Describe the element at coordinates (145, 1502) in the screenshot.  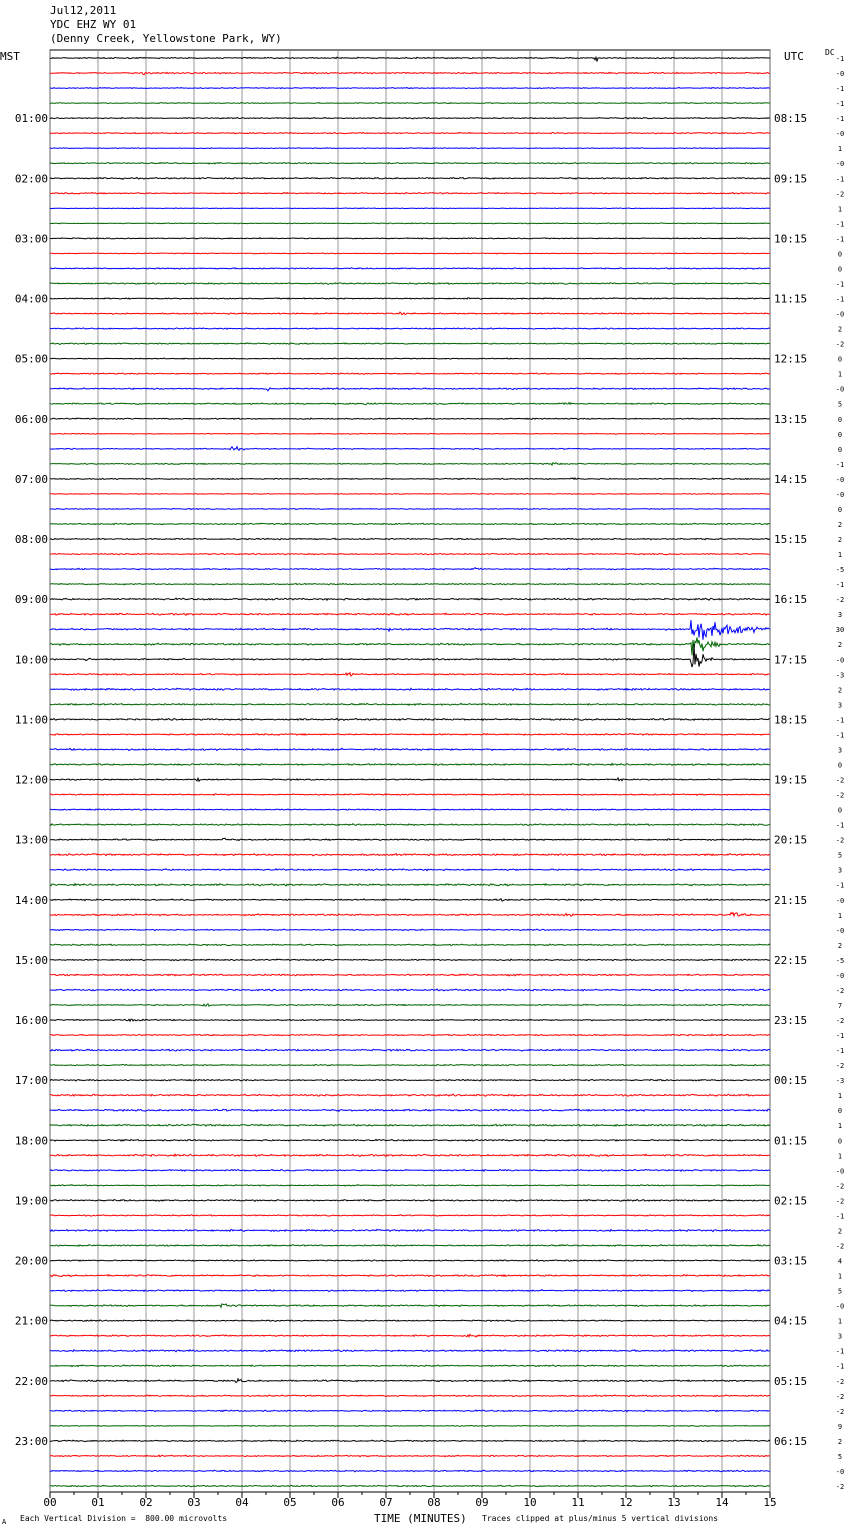
I see `x-tick-label: 02` at that location.